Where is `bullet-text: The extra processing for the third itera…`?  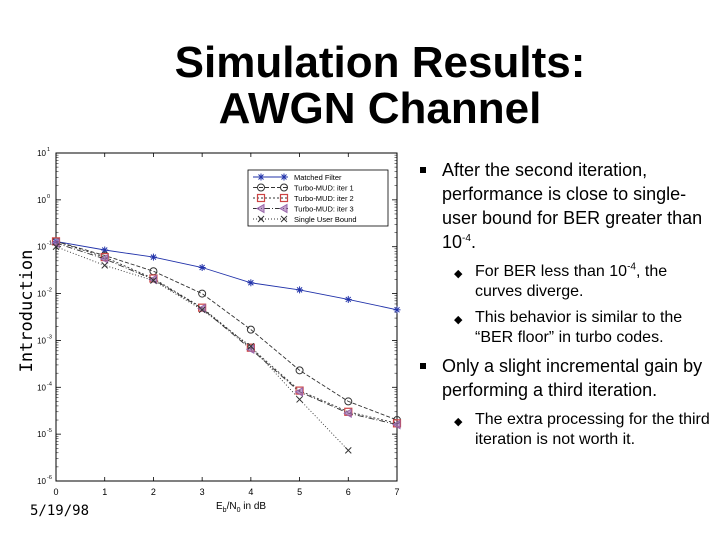
bullet-text: The extra processing for the third itera… is located at coordinates (592, 429).